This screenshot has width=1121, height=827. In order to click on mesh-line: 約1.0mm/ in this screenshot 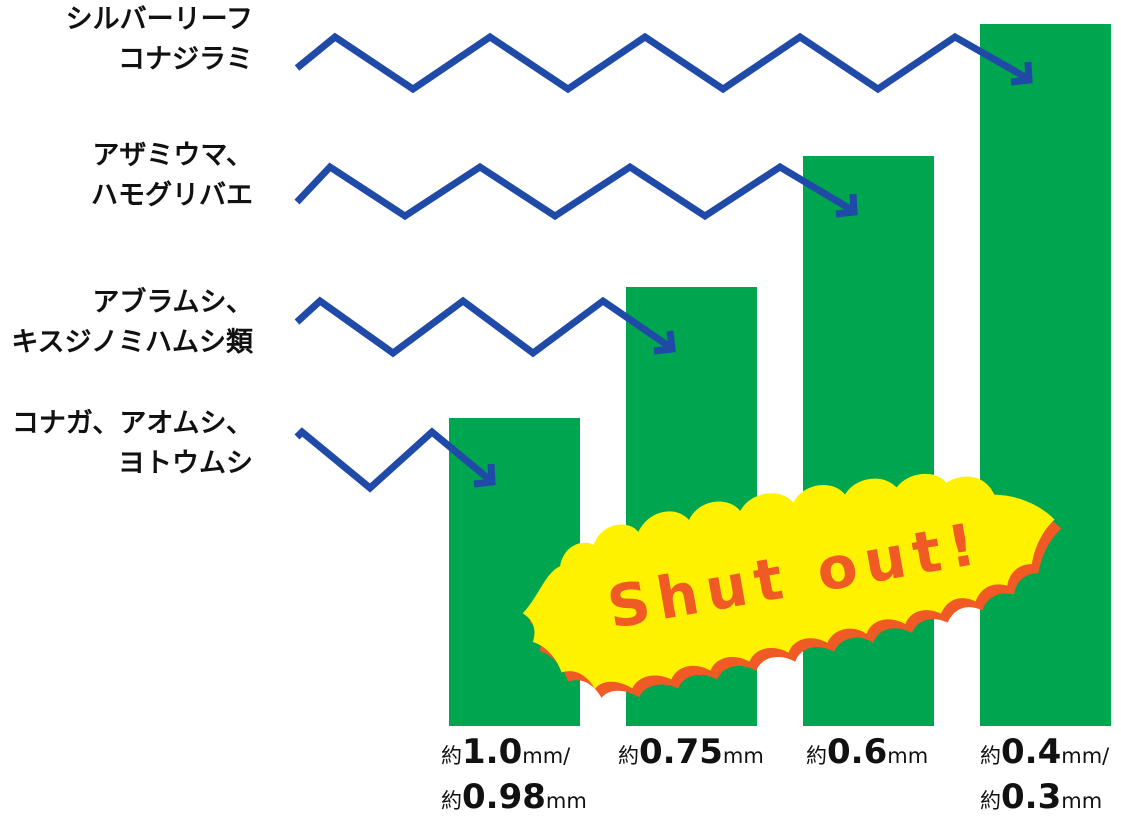, I will do `click(514, 752)`.